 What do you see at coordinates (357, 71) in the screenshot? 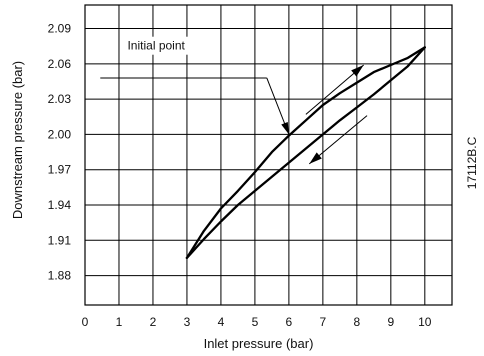
I see `arrow-rising-head` at bounding box center [357, 71].